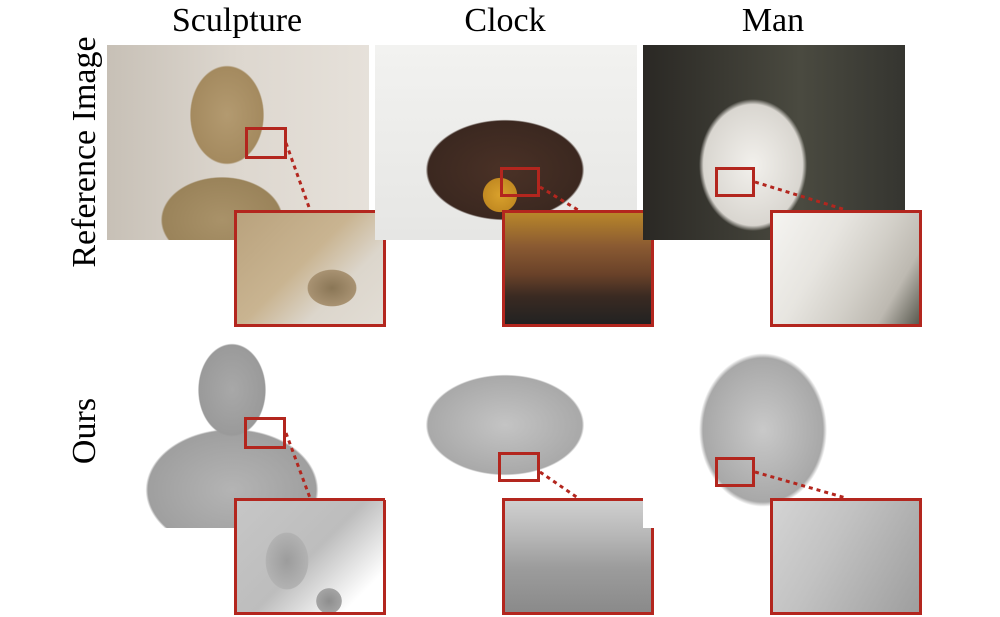 The height and width of the screenshot is (617, 1000). I want to click on zoom-inset-clock-ours, so click(578, 556).